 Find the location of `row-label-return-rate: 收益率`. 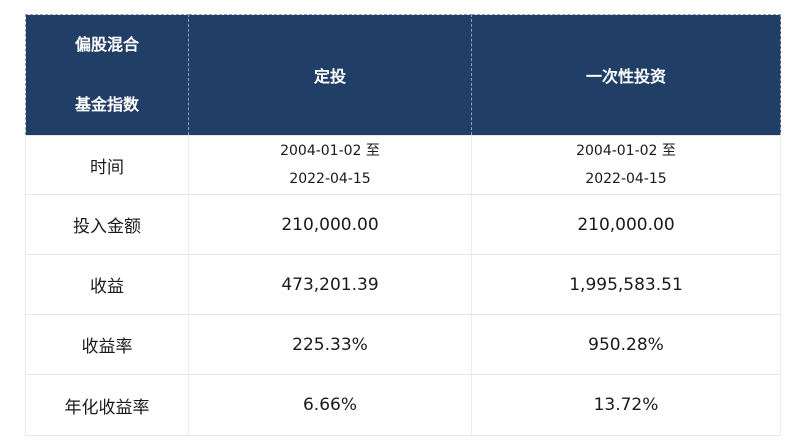

row-label-return-rate: 收益率 is located at coordinates (107, 344).